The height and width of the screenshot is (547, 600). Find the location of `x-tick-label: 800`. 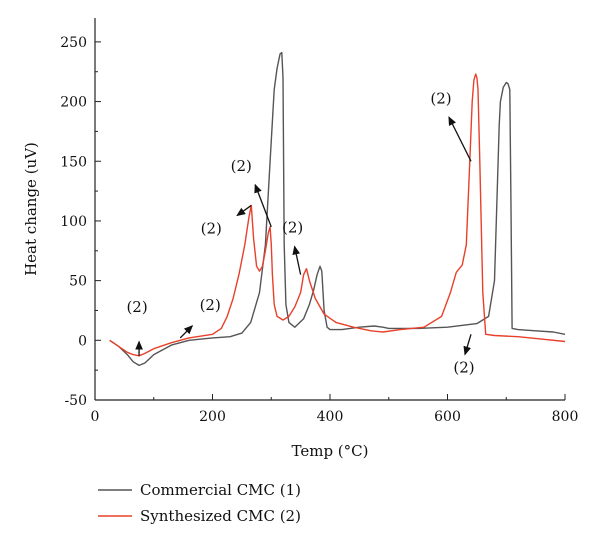

x-tick-label: 800 is located at coordinates (565, 417).